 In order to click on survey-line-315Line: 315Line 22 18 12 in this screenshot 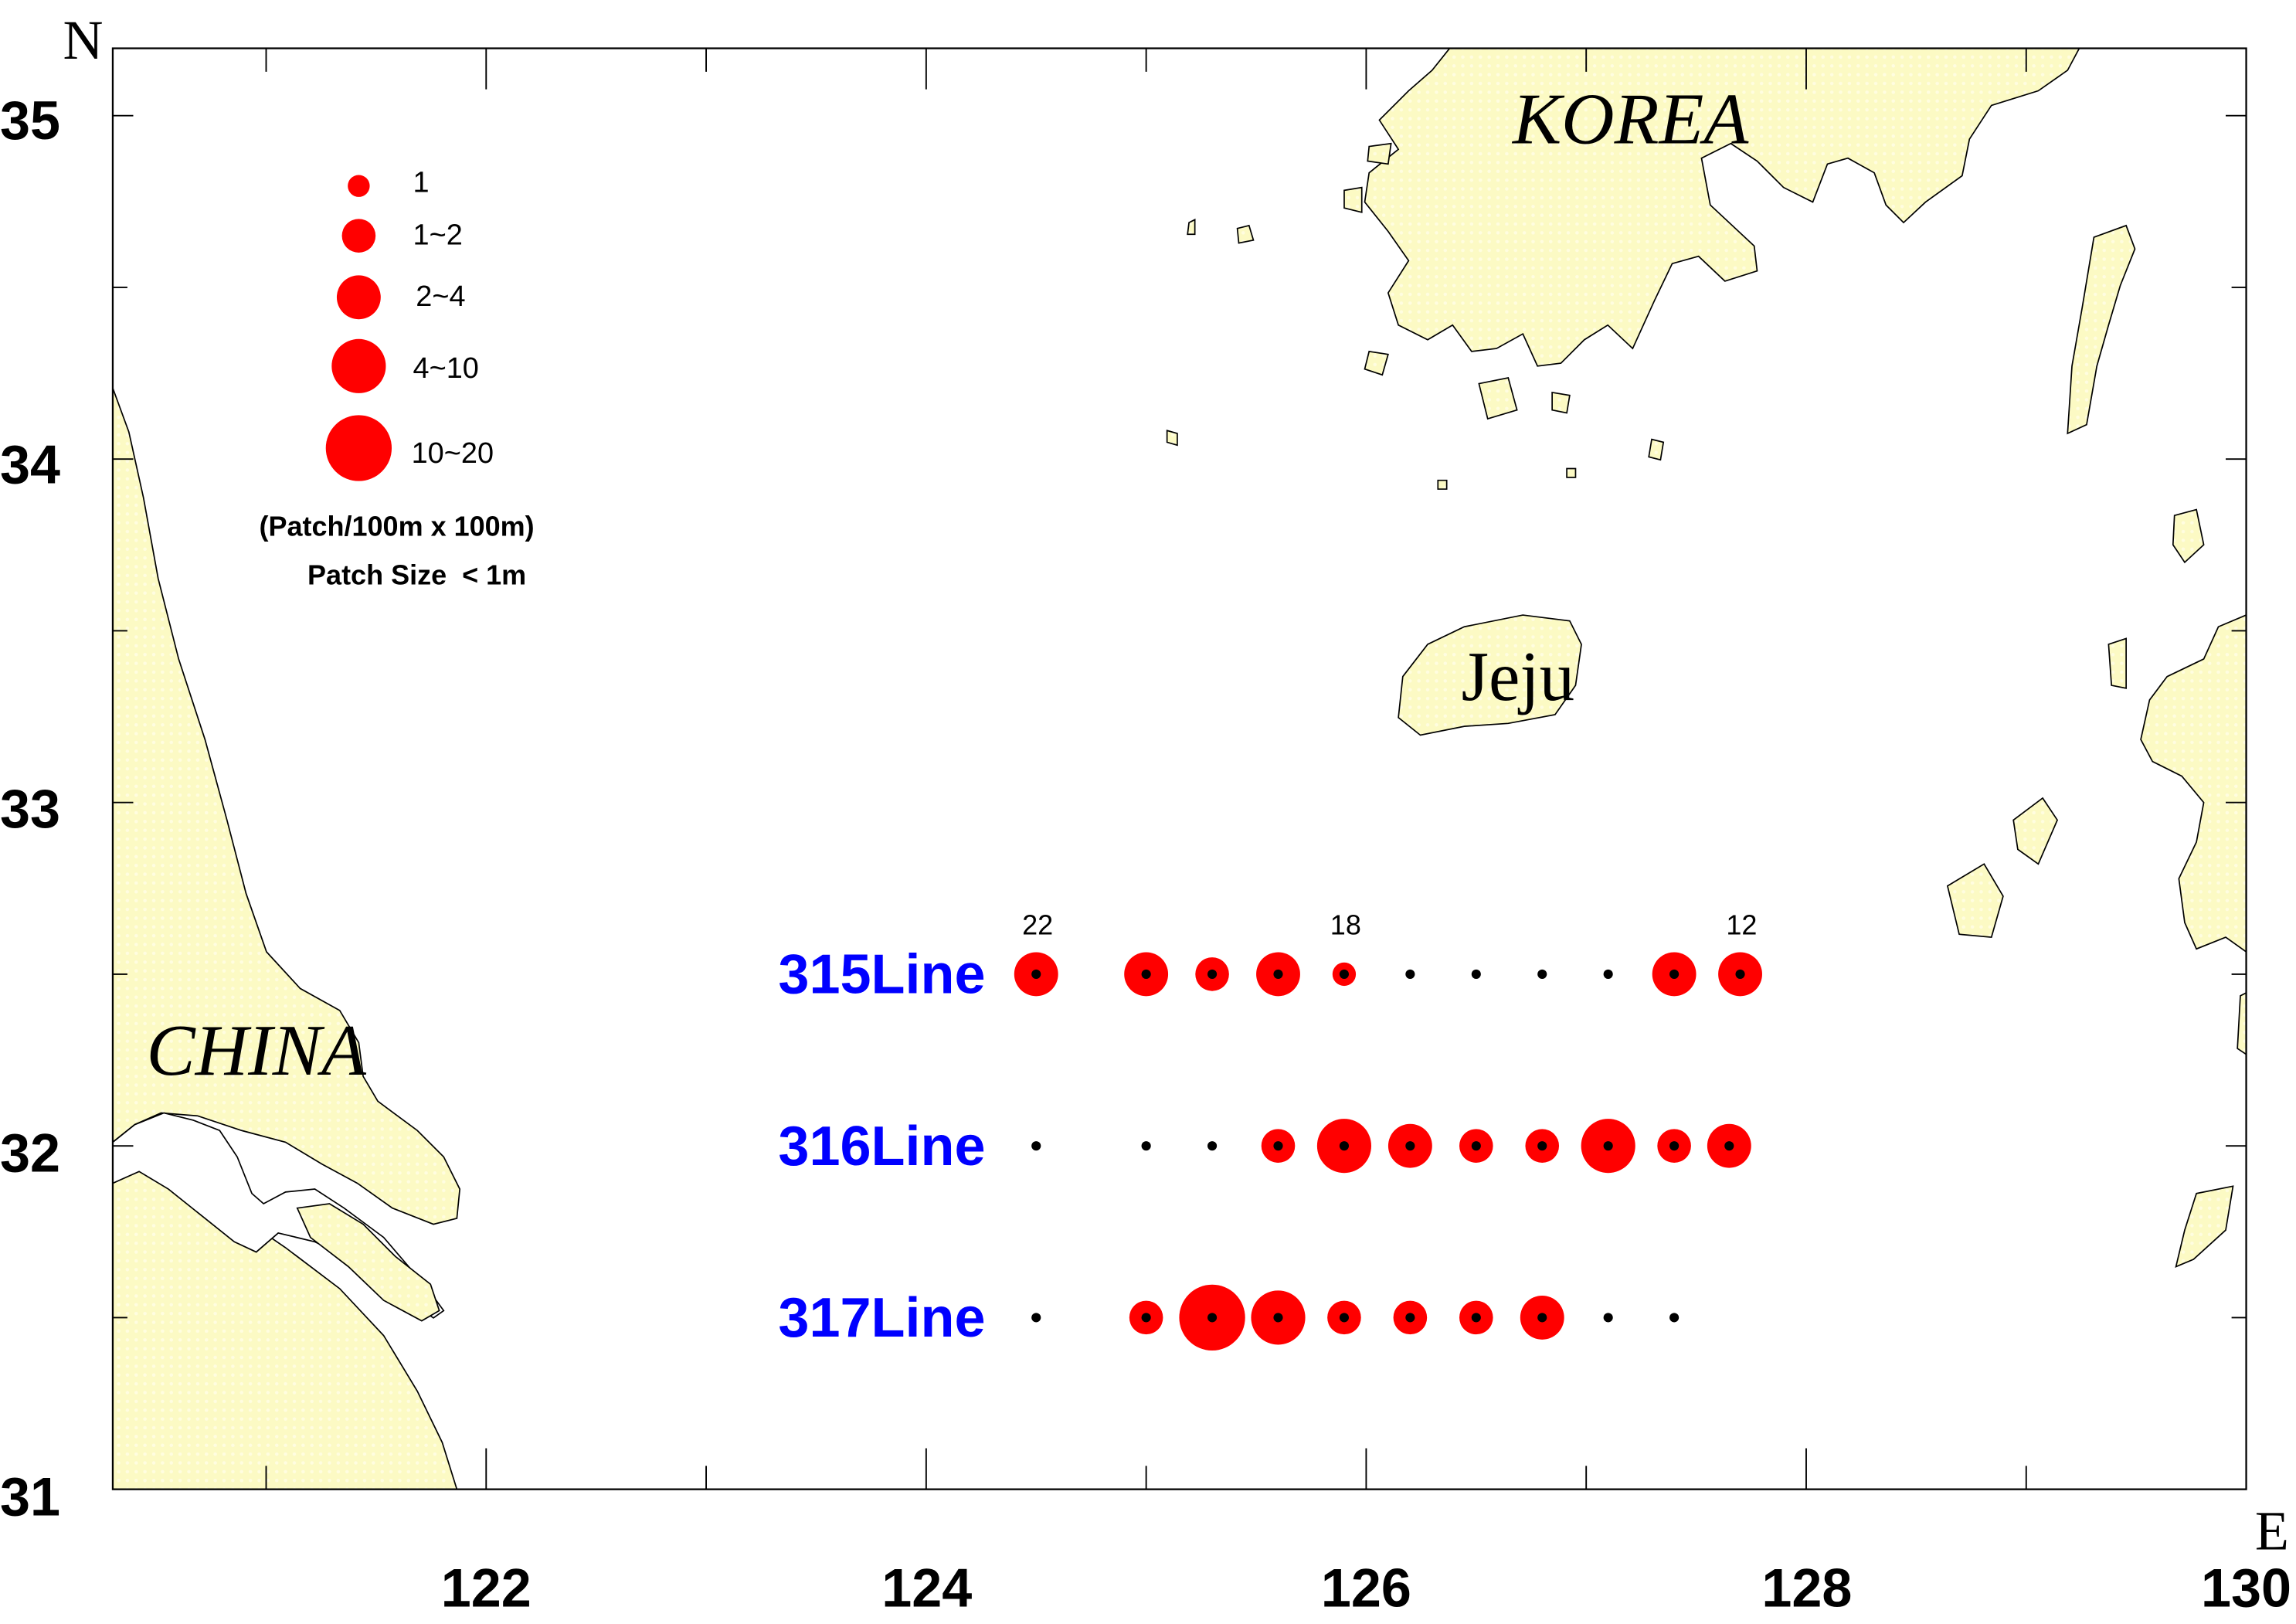, I will do `click(1270, 957)`.